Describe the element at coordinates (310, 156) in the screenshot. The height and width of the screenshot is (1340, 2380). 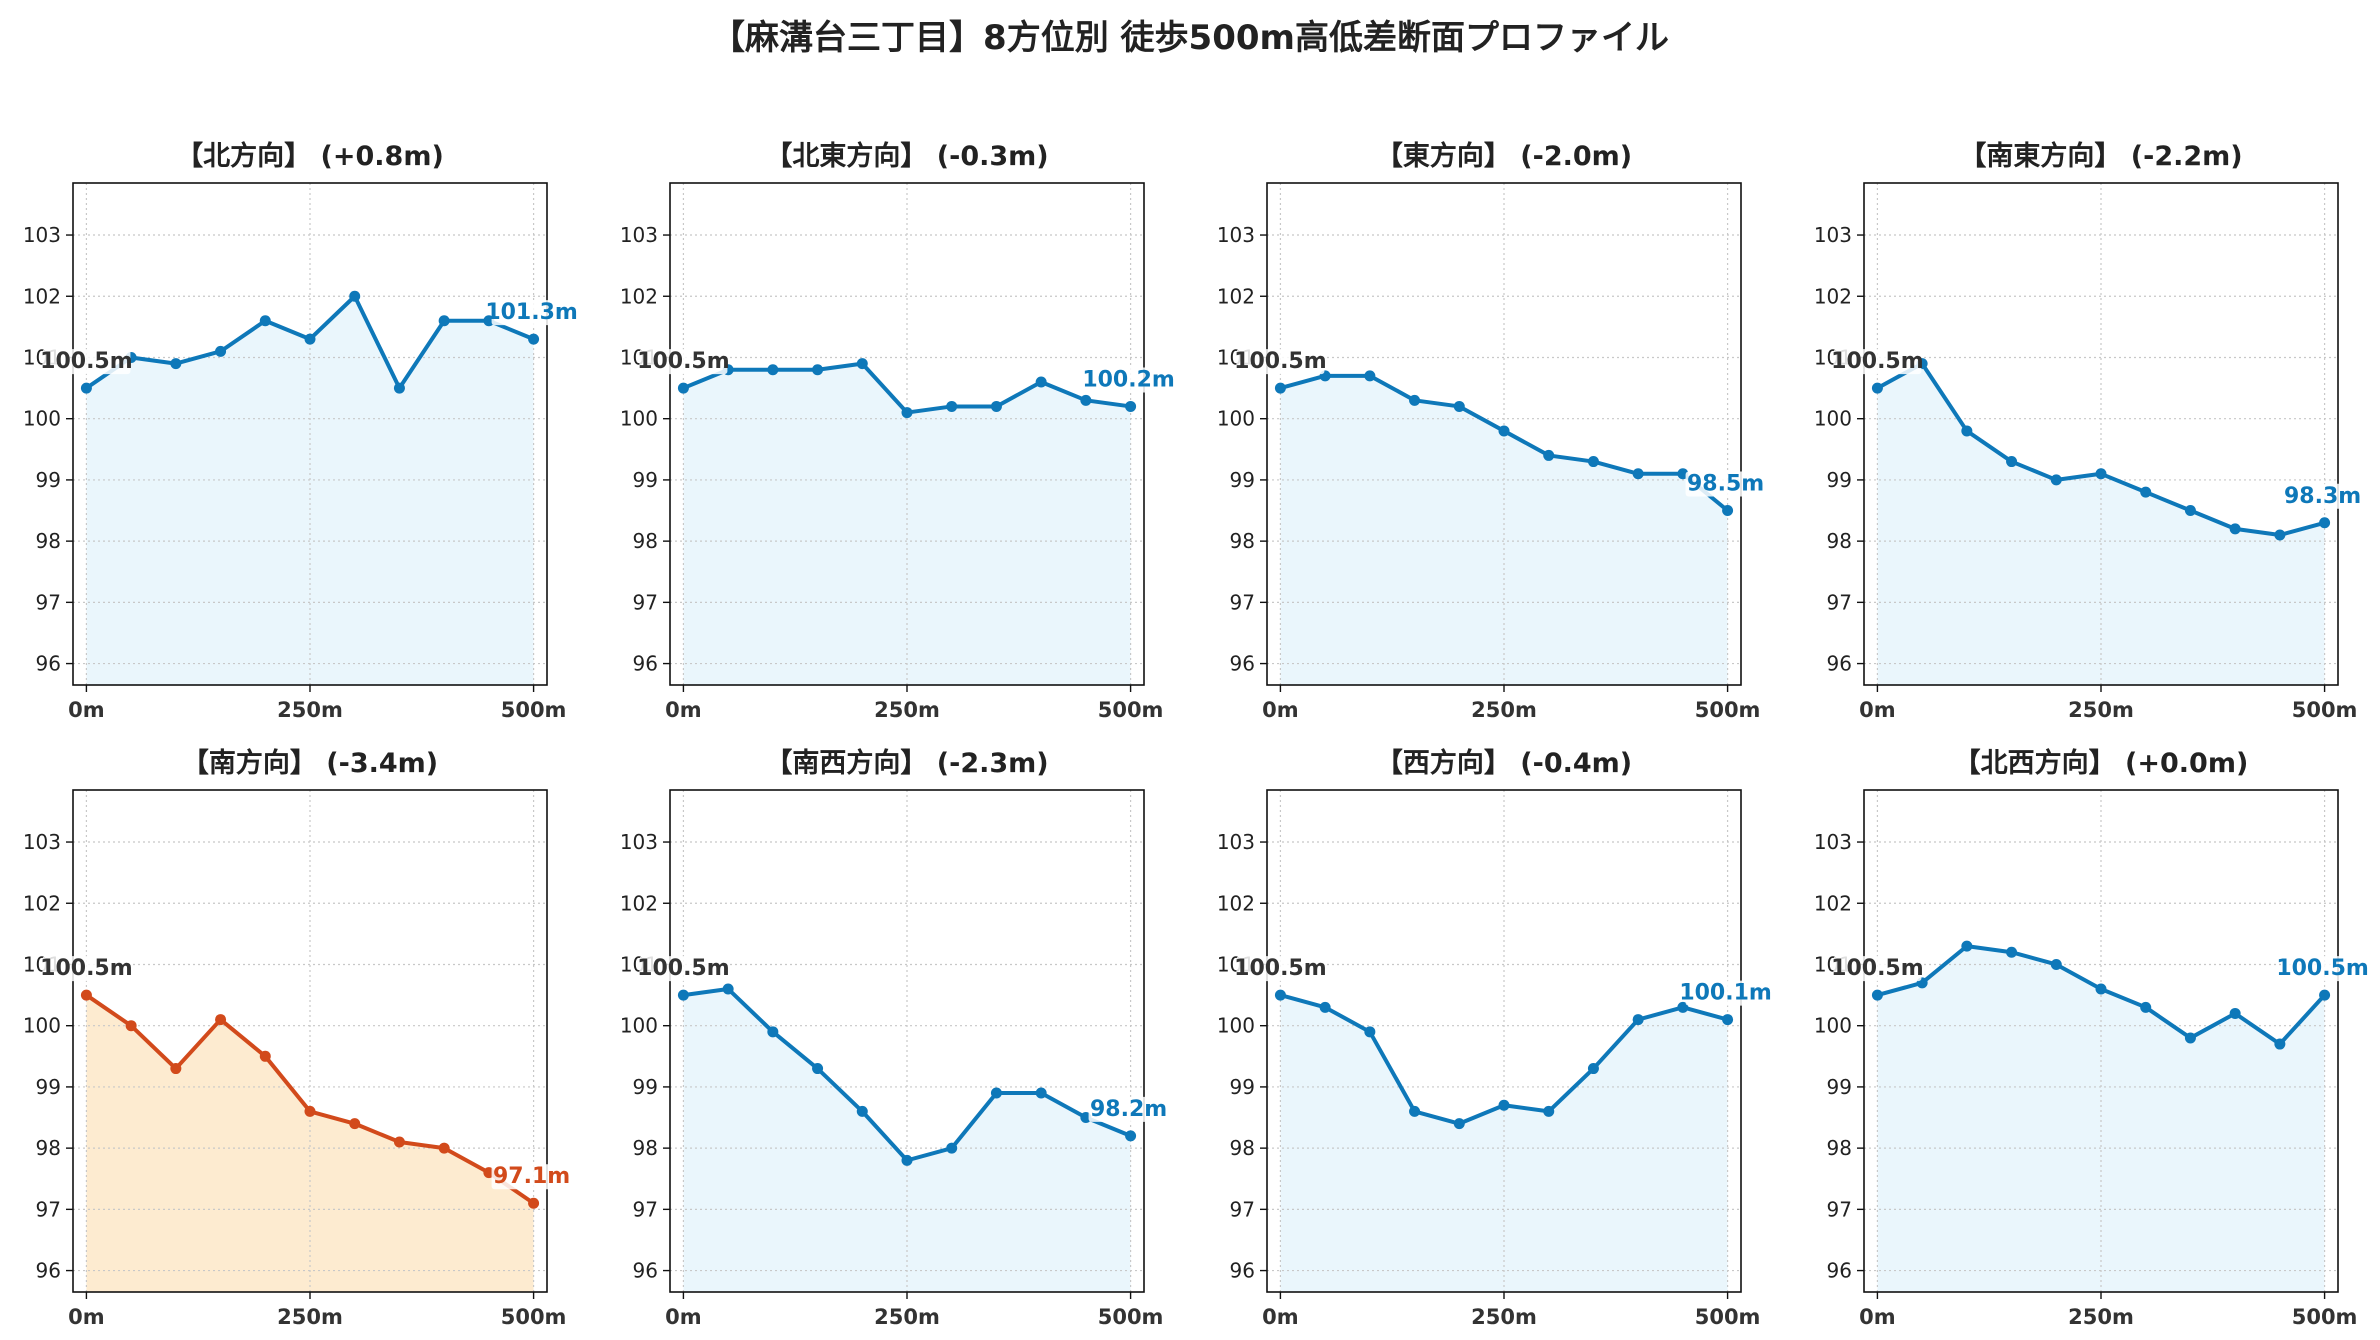
I see `subplot-title: 【北方向】 (+0.8m)` at that location.